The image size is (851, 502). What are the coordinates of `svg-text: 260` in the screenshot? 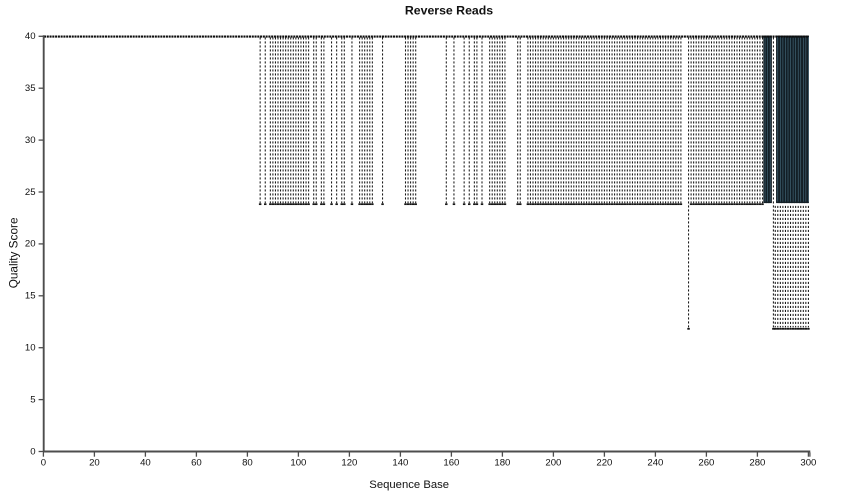 It's located at (706, 462).